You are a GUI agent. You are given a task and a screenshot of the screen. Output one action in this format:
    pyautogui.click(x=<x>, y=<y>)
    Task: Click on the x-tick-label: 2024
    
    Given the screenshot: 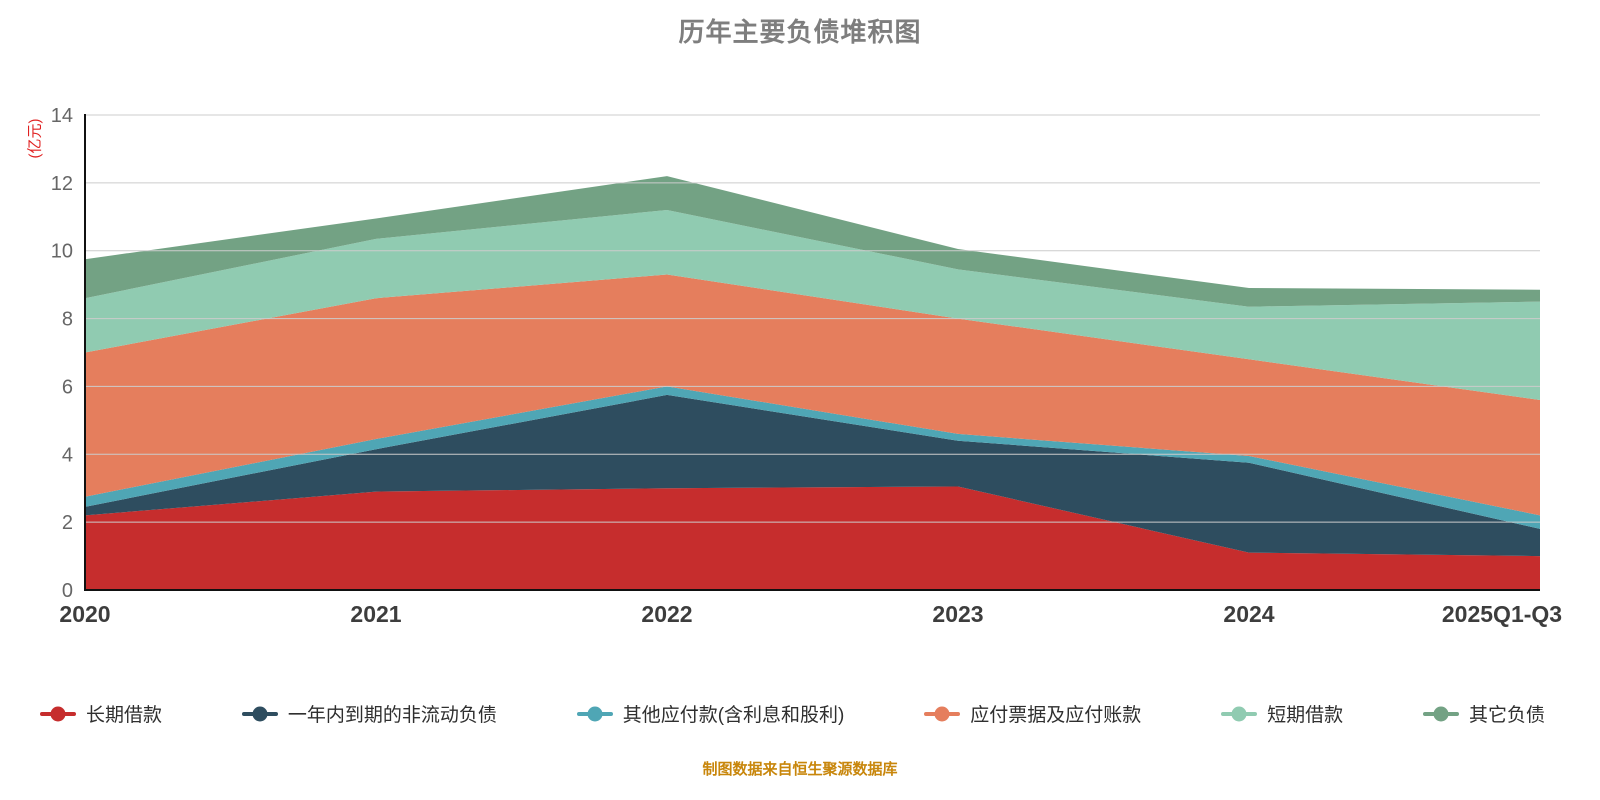 What is the action you would take?
    pyautogui.click(x=1248, y=614)
    